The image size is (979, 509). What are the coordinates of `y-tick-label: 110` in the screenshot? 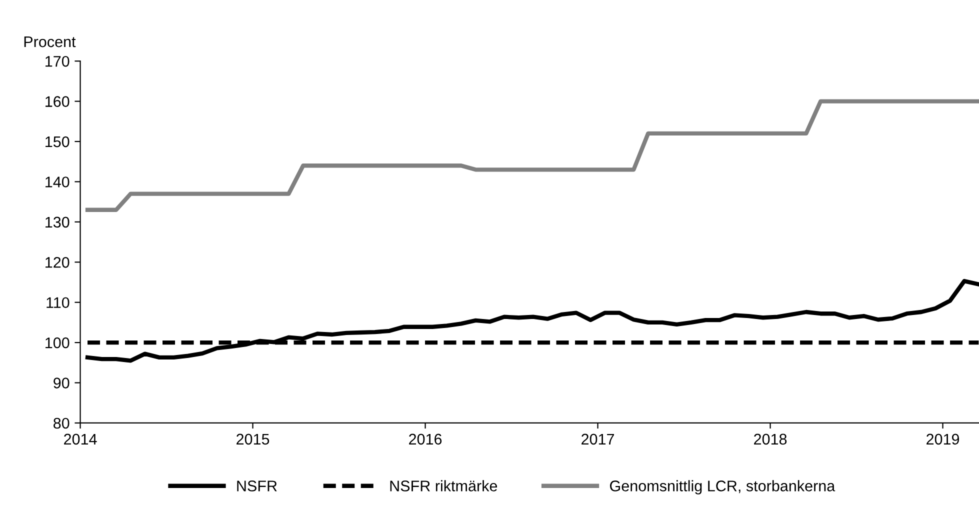 It's located at (58, 302).